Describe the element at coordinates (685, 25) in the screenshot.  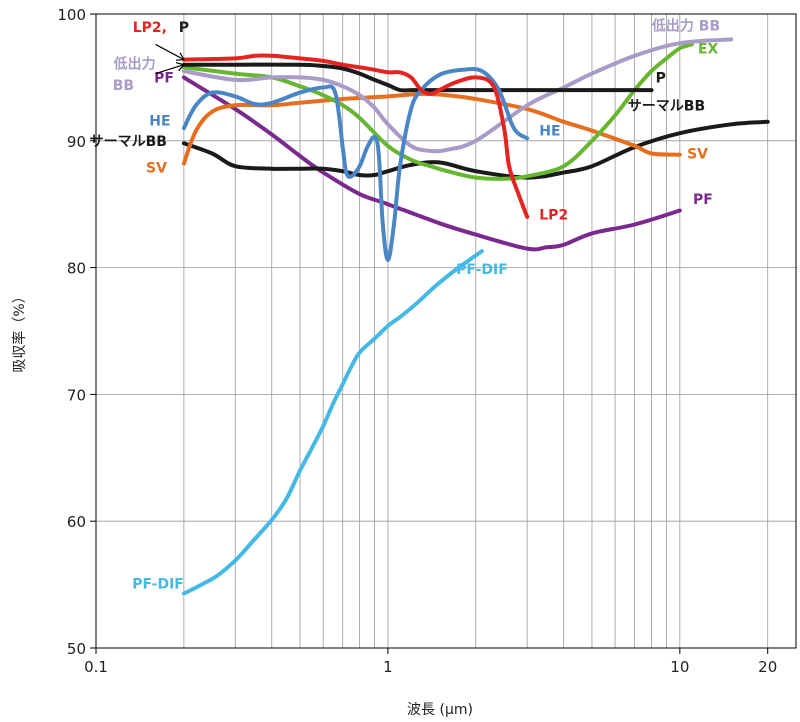
I see `series-label: 低出力 BB` at that location.